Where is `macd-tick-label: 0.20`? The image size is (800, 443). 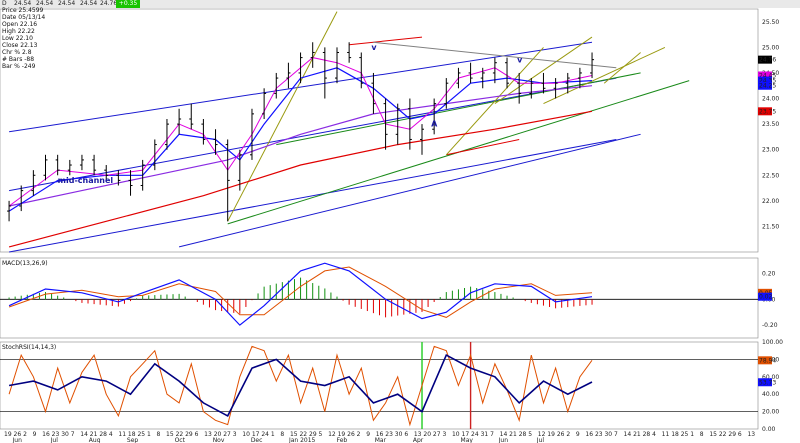
macd-tick-label: 0.20 is located at coordinates (769, 273).